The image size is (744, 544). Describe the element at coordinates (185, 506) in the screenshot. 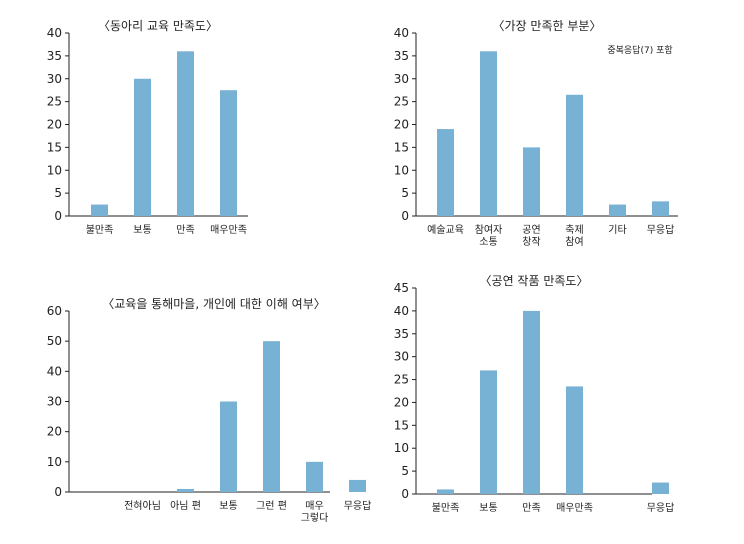

I see `x-category-label: 아님 편` at that location.